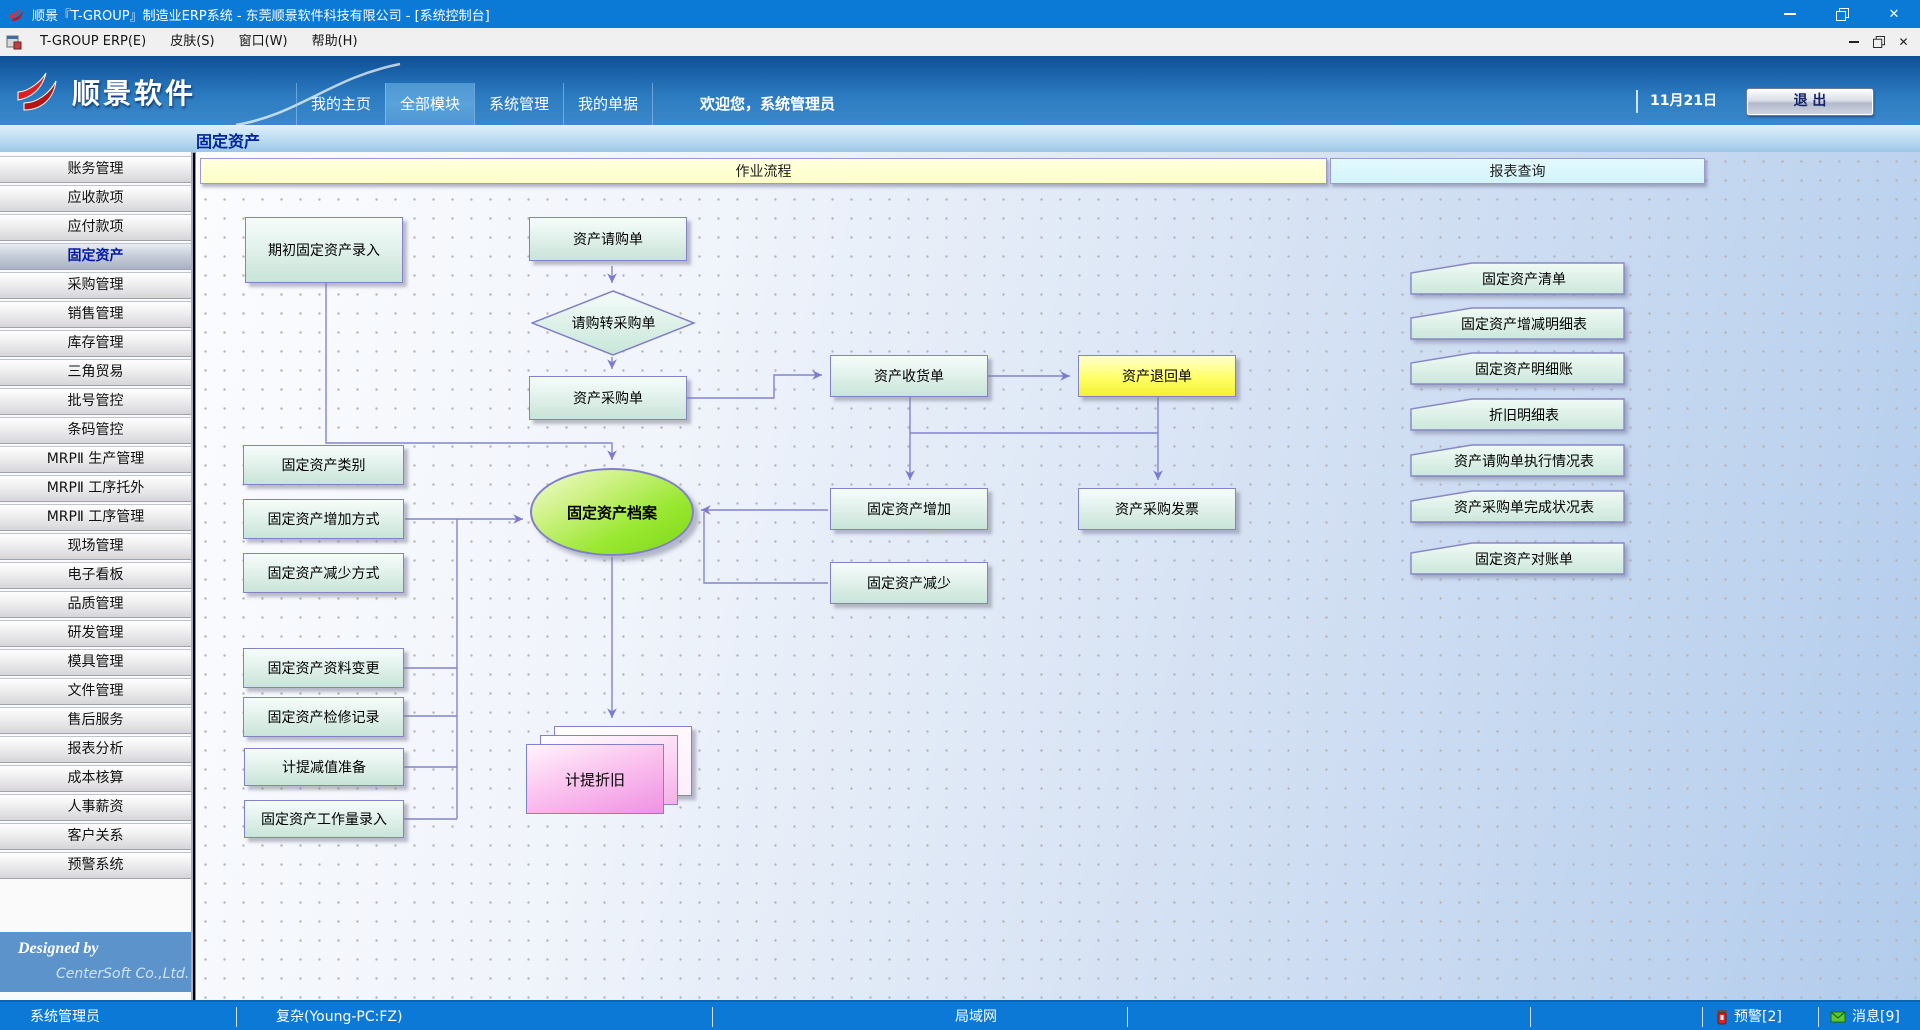  Describe the element at coordinates (339, 1017) in the screenshot. I see `status-host: 复杂(Young-PC:FZ)` at that location.